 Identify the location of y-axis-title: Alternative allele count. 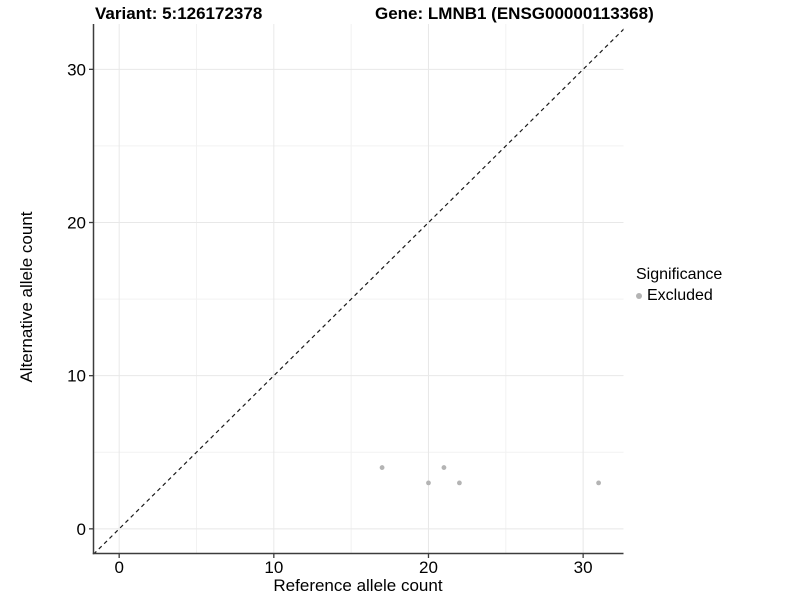
(26, 297).